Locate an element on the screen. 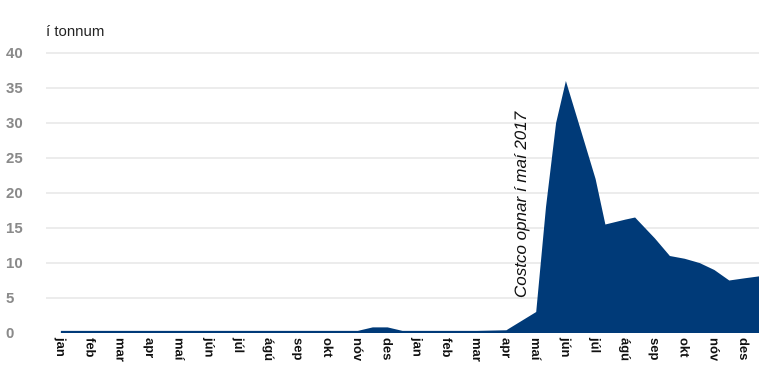  y-tick-label: 30 is located at coordinates (14, 123).